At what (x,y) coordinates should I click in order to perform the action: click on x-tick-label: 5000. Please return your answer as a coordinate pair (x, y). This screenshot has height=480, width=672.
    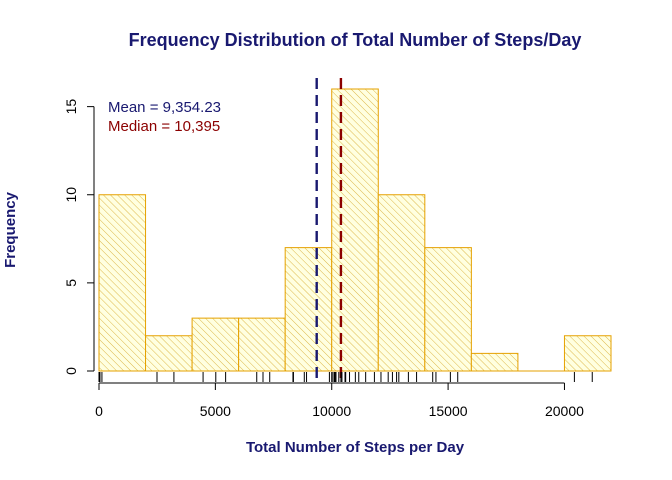
    Looking at the image, I should click on (215, 411).